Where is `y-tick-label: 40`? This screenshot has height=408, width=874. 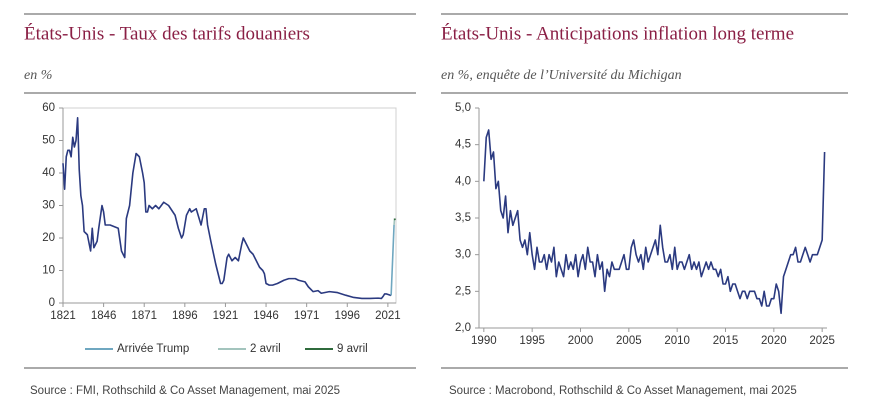
y-tick-label: 40 is located at coordinates (48, 173).